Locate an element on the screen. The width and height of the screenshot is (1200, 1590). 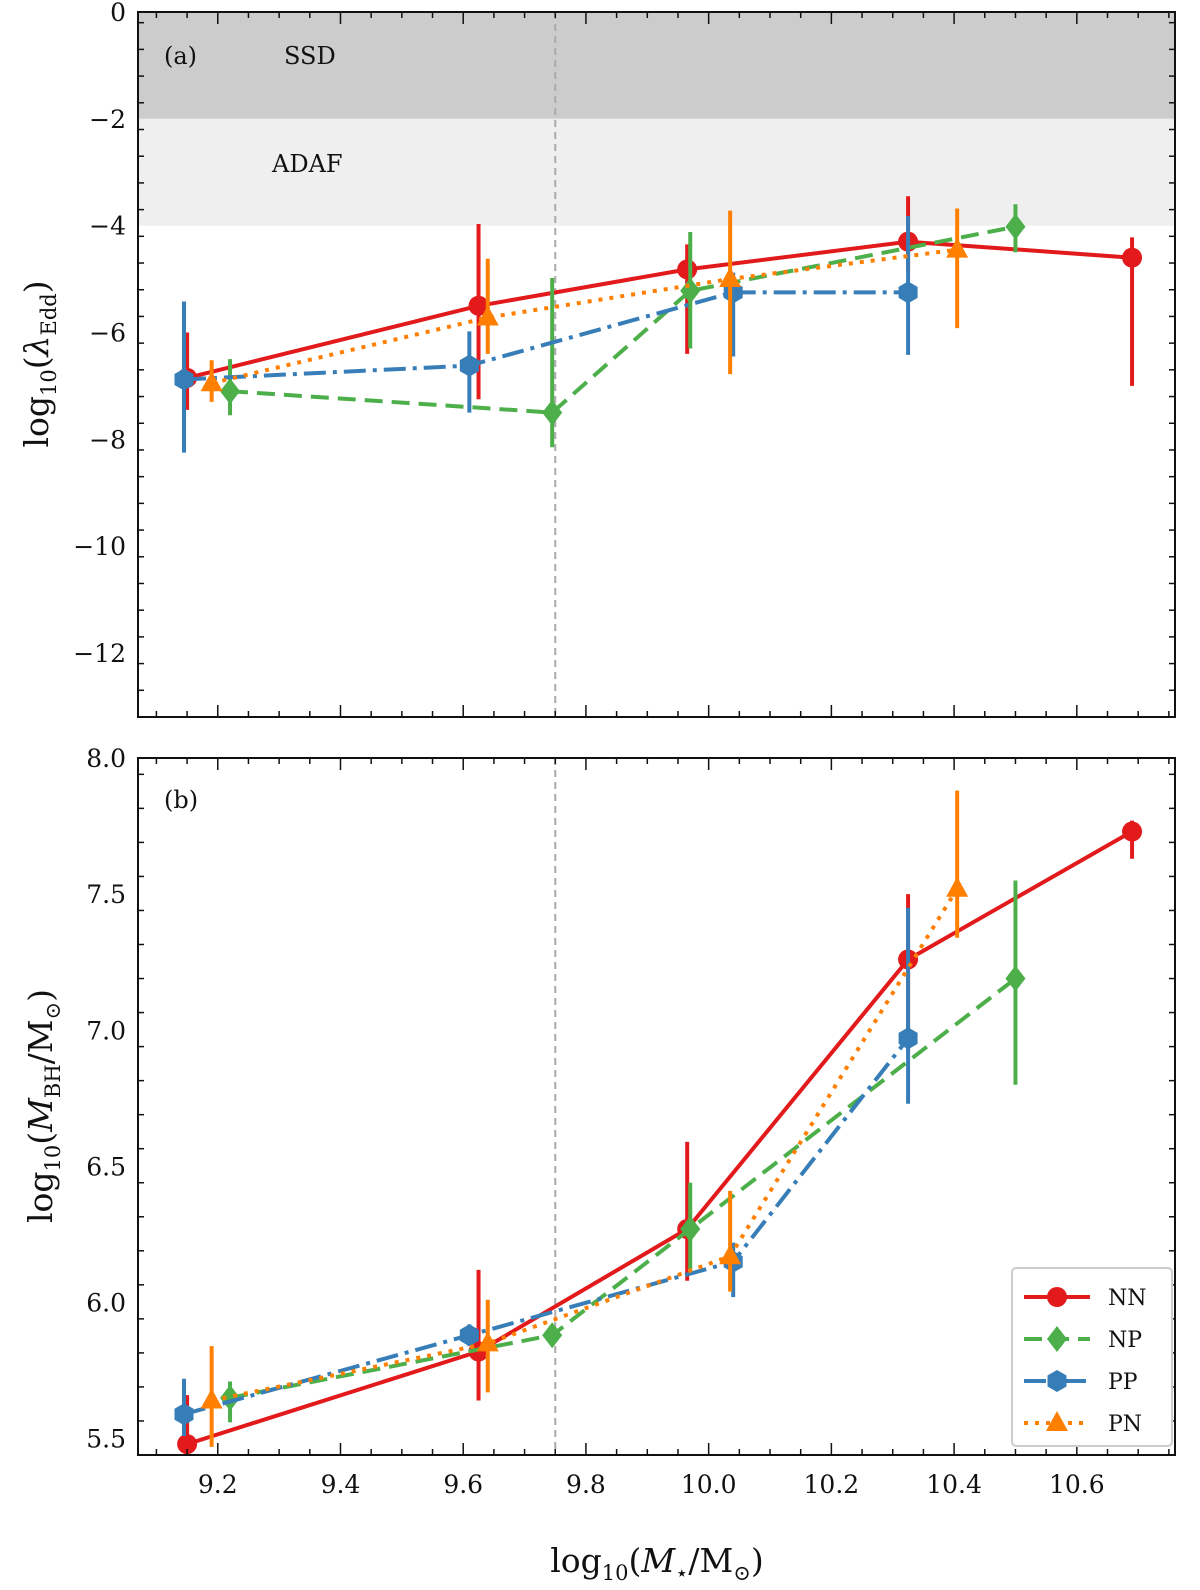
legend-label: PN is located at coordinates (1125, 1424).